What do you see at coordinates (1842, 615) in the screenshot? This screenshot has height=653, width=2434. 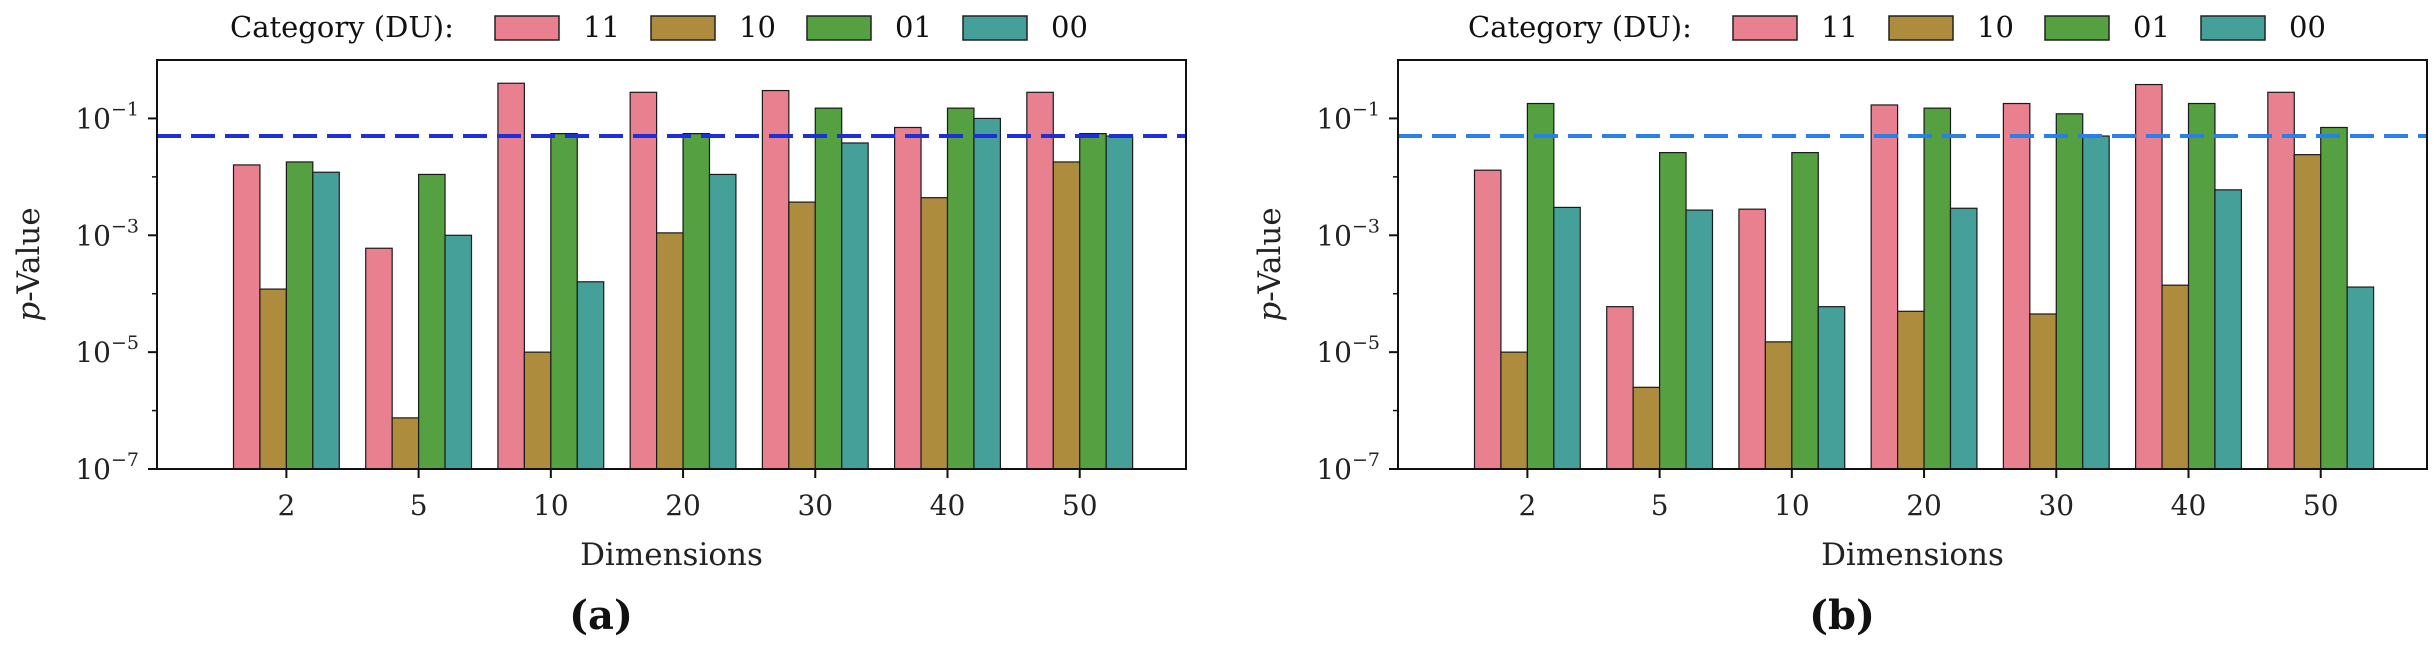 I see `panel-label: (b)` at bounding box center [1842, 615].